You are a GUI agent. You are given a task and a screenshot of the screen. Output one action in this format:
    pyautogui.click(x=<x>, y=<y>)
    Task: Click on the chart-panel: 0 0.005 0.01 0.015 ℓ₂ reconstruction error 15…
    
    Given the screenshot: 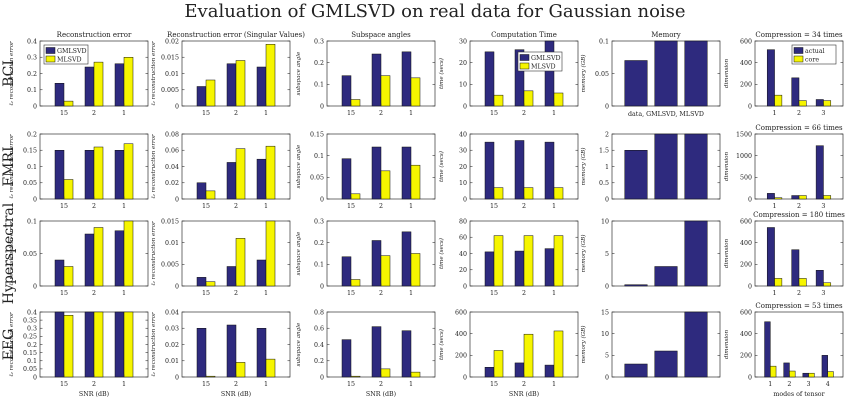 What is the action you would take?
    pyautogui.click(x=221, y=257)
    